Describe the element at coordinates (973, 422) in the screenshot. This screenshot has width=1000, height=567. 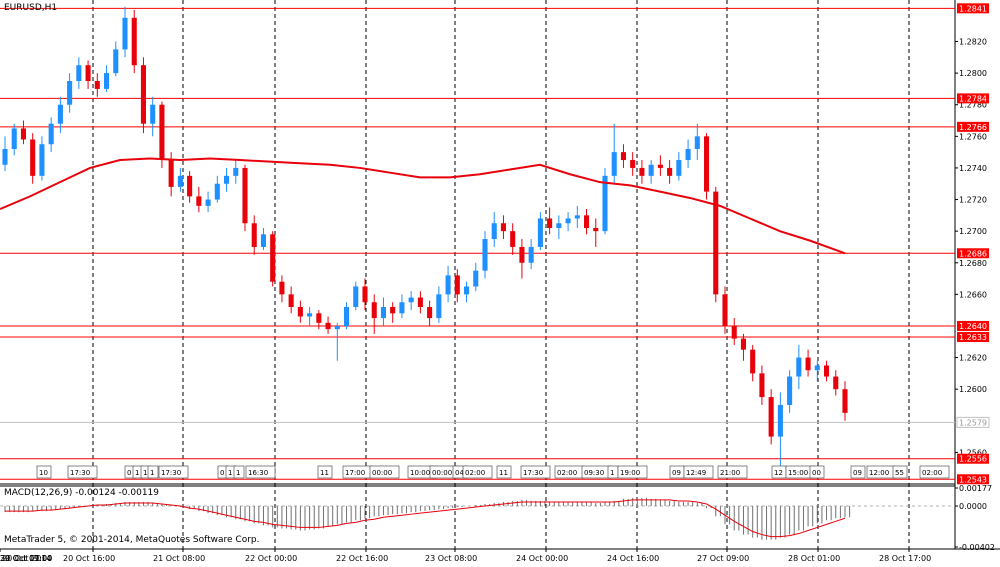
I see `current-price-label: 1.2579` at that location.